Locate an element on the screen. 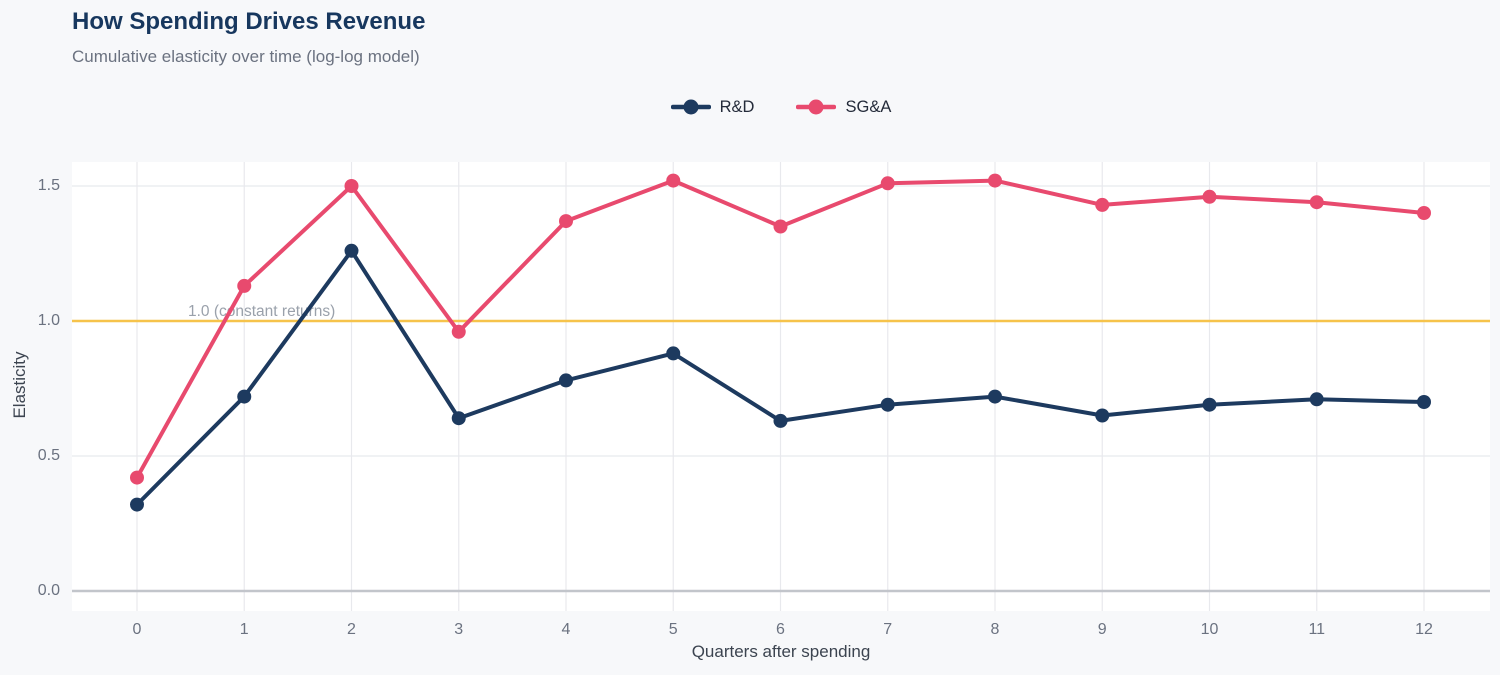 This screenshot has height=675, width=1500. legend-label: R&D is located at coordinates (737, 106).